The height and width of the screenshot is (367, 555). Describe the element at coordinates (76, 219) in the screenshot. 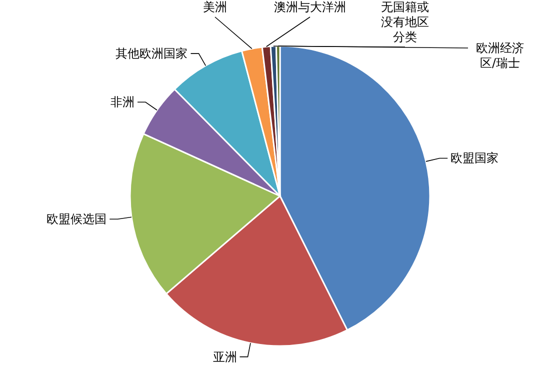

I see `slice-label: 欧盟候选国` at that location.